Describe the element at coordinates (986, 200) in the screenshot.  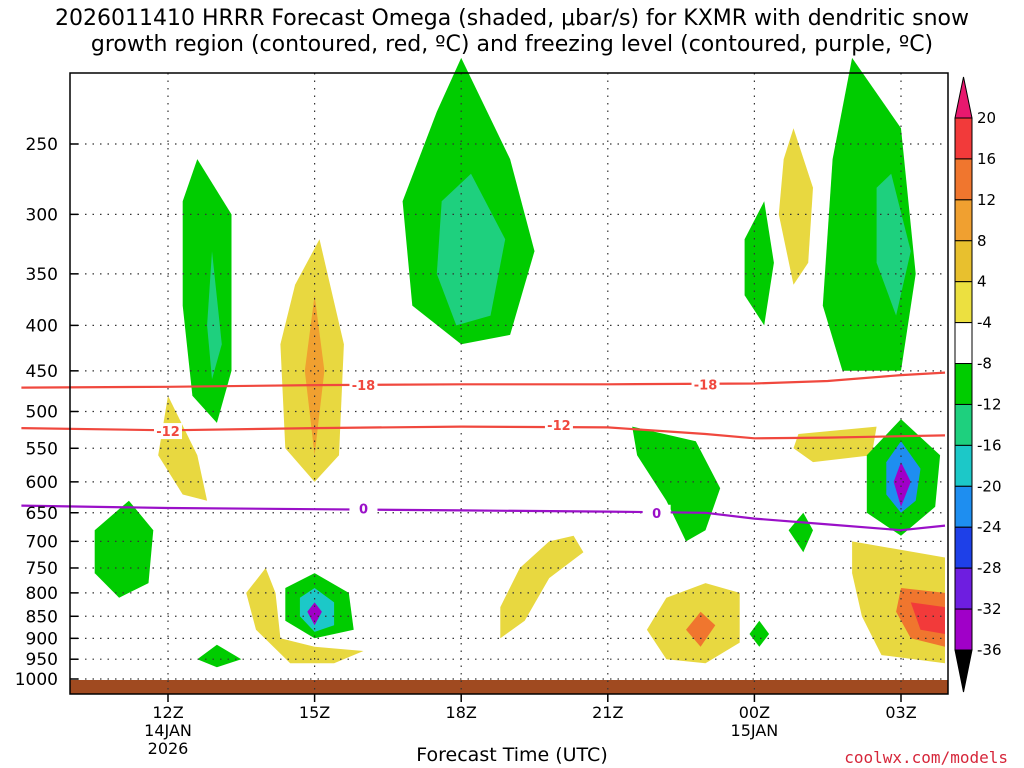
I see `colorbar-label-12: 12` at that location.